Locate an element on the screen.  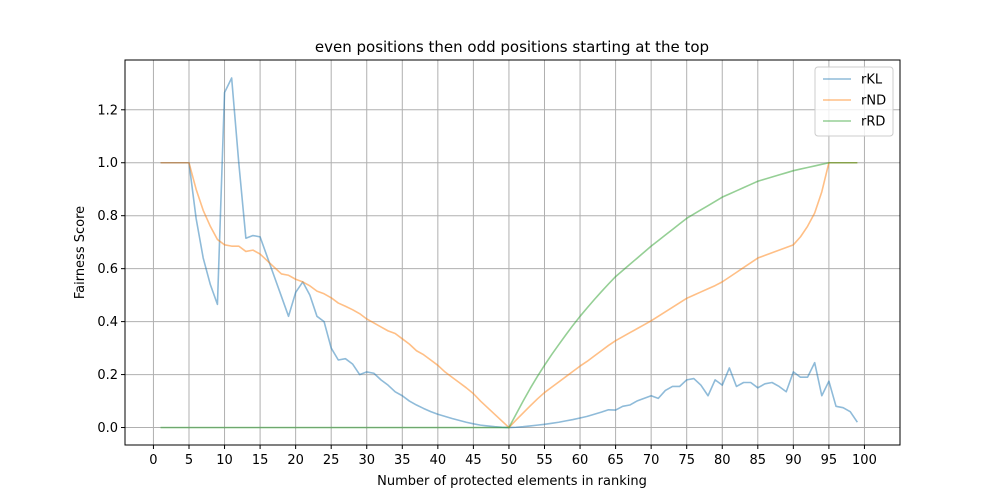
y-axis-ticks: 0.0 0.2 0.4 0.6 0.8 1.0 1.2 is located at coordinates (111, 269).